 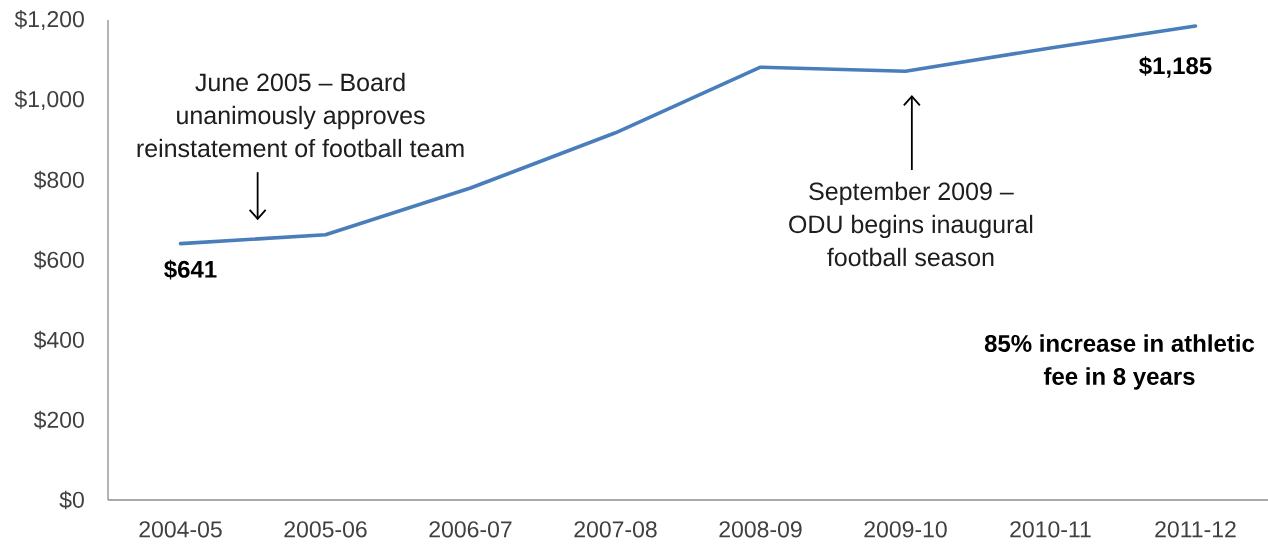 I want to click on data-label: $1,185, so click(x=1175, y=67).